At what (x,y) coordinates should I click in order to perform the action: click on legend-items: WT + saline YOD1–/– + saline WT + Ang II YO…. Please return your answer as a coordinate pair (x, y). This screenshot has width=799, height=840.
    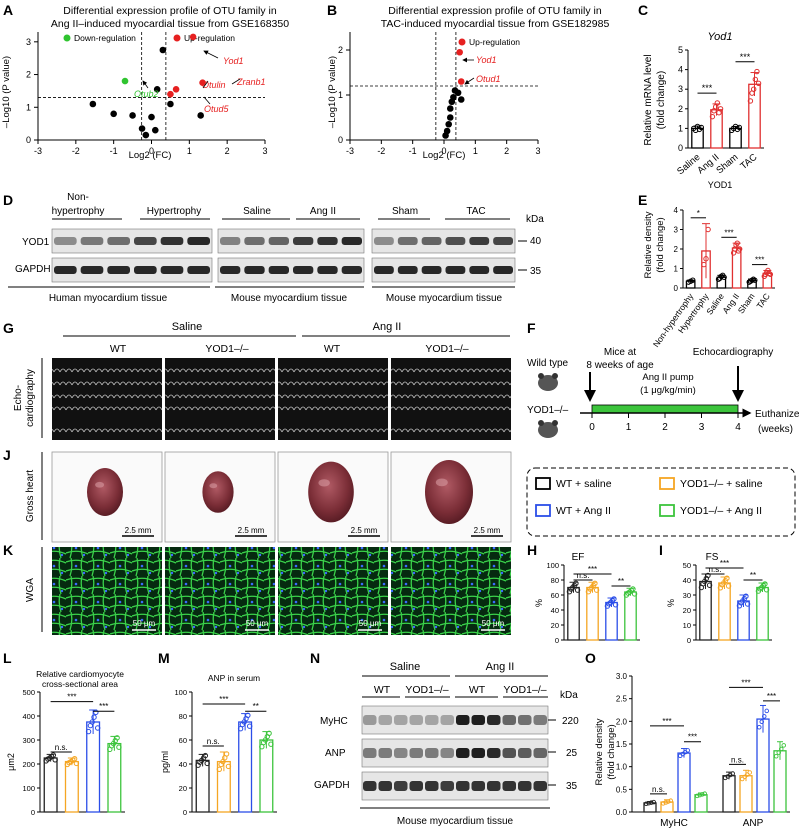
    Looking at the image, I should click on (649, 497).